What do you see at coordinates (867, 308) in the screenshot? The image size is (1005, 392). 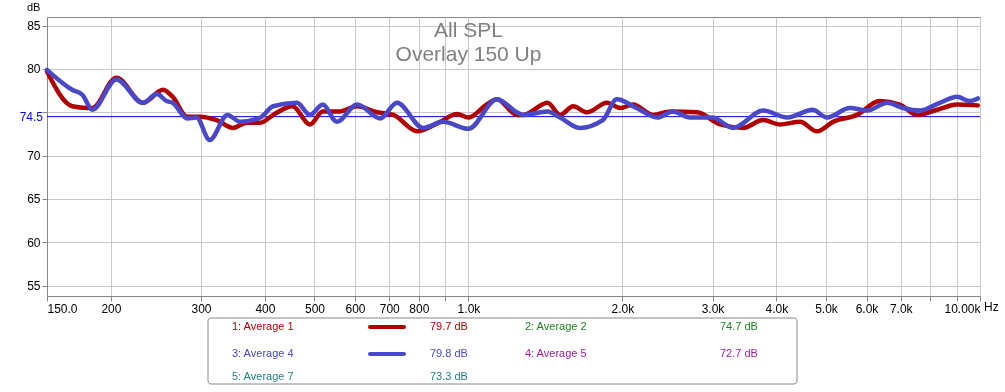 I see `x-tick-label: 6.0k` at bounding box center [867, 308].